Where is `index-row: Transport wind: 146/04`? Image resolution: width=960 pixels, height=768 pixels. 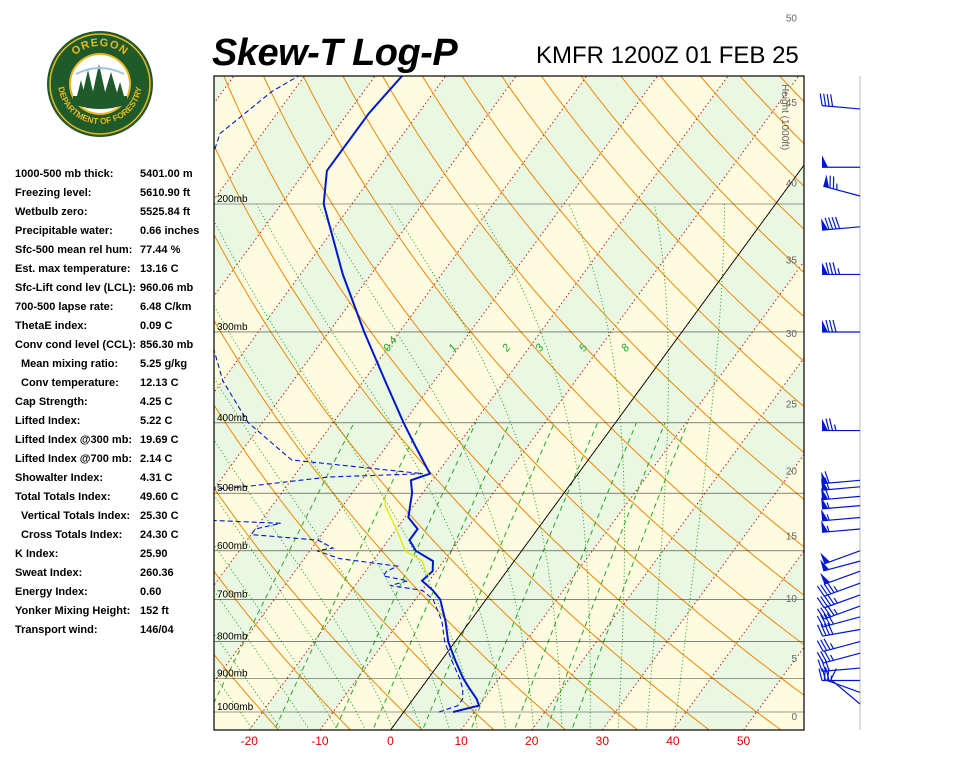
index-row: Transport wind: 146/04 is located at coordinates (115, 633).